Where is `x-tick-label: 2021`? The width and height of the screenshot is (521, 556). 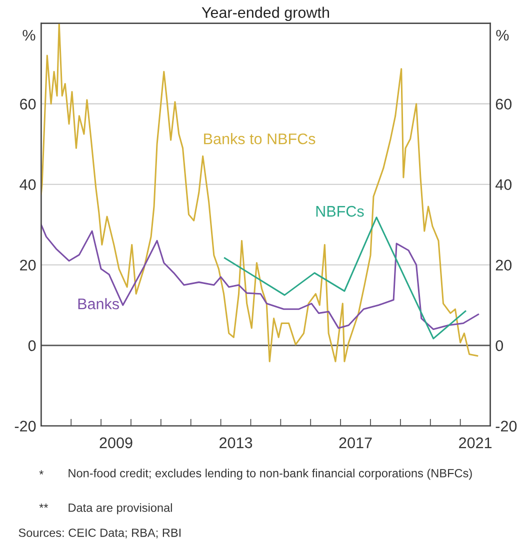
x-tick-label: 2021 is located at coordinates (475, 442).